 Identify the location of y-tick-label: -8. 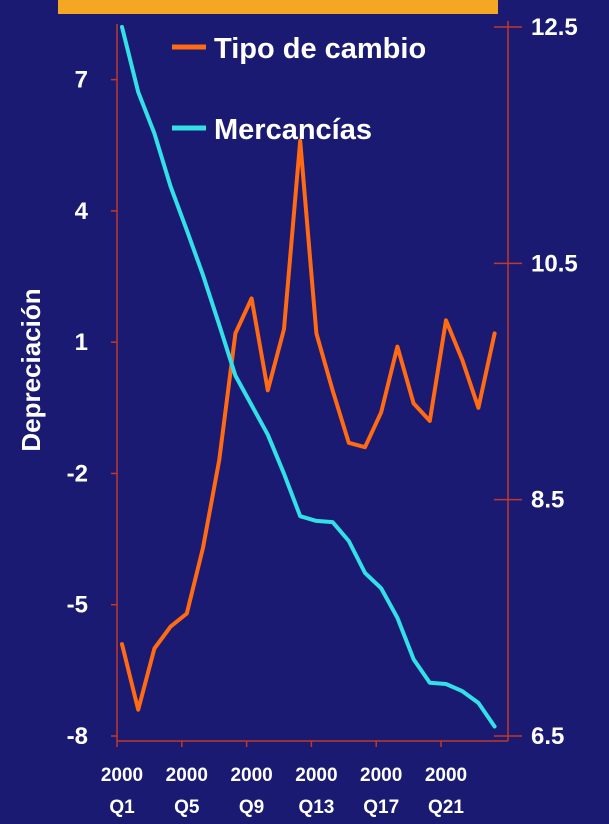
(77, 736).